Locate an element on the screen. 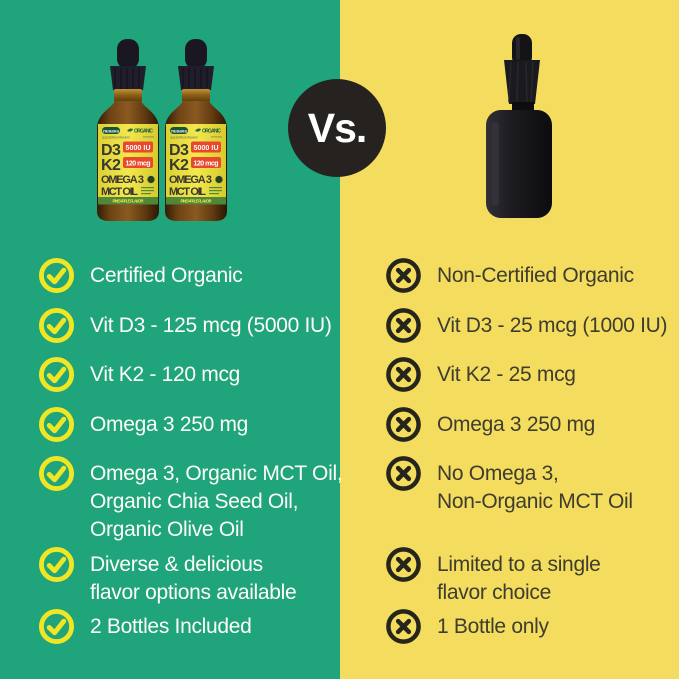  pro-row-certified-organic: Certified Organic is located at coordinates (140, 275).